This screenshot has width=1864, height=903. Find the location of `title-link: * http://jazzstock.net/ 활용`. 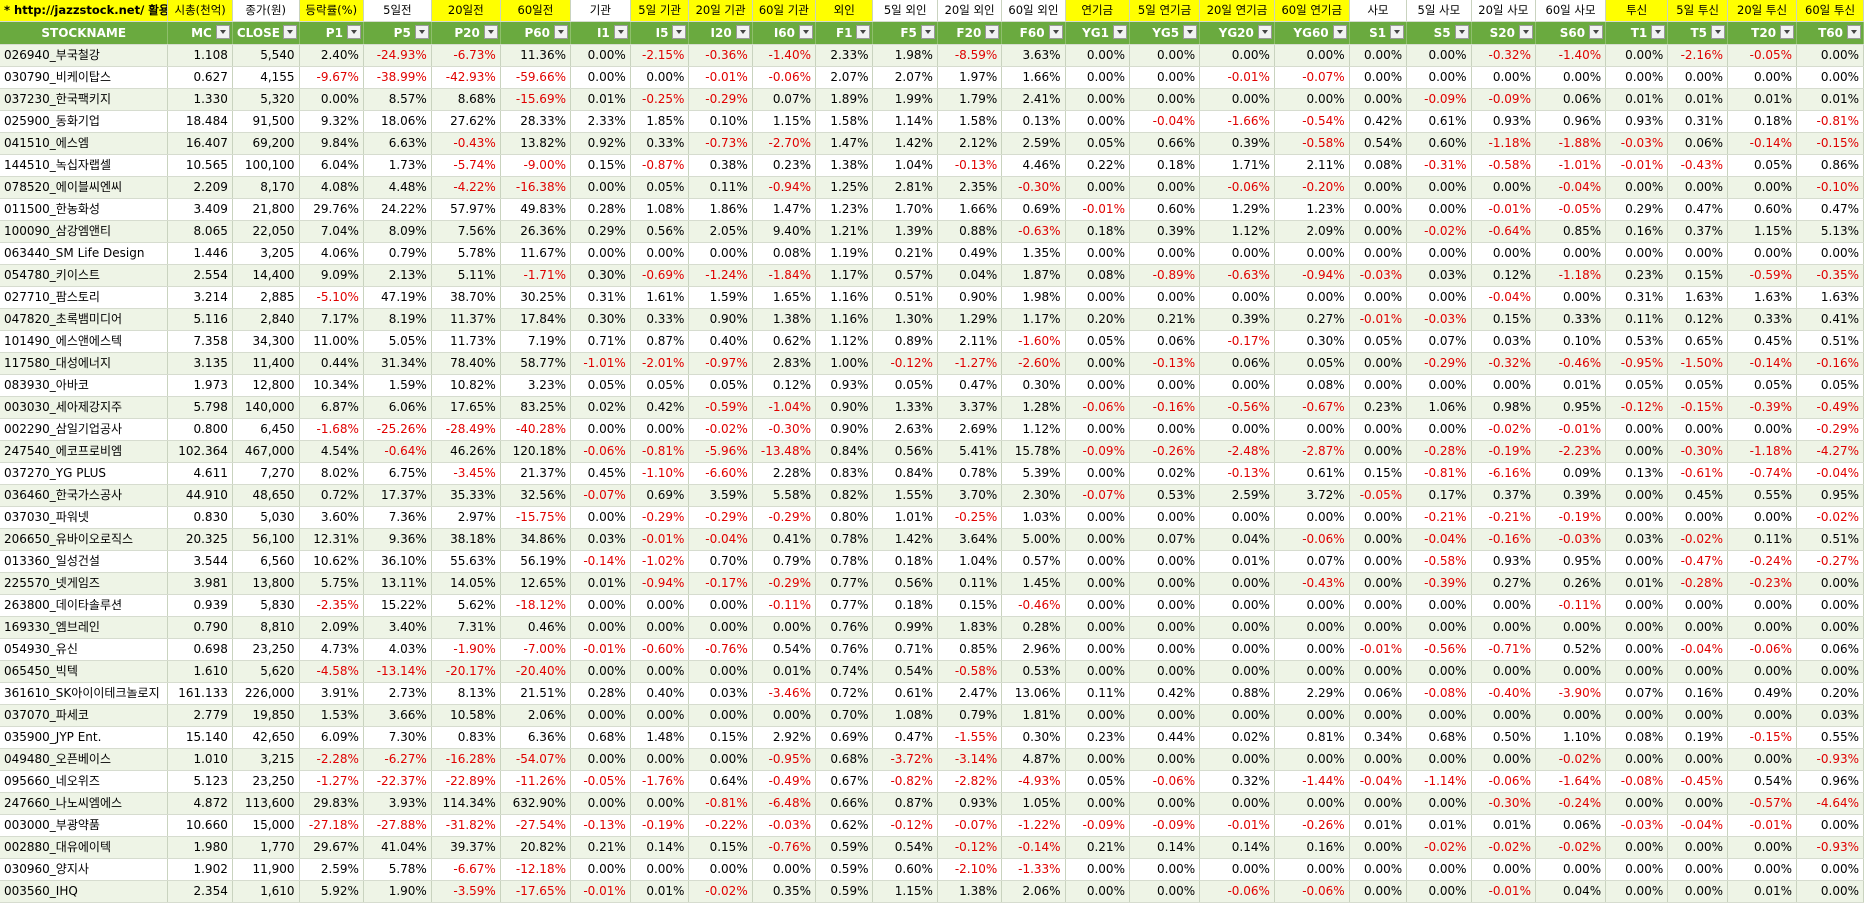

title-link: * http://jazzstock.net/ 활용 is located at coordinates (84, 11).